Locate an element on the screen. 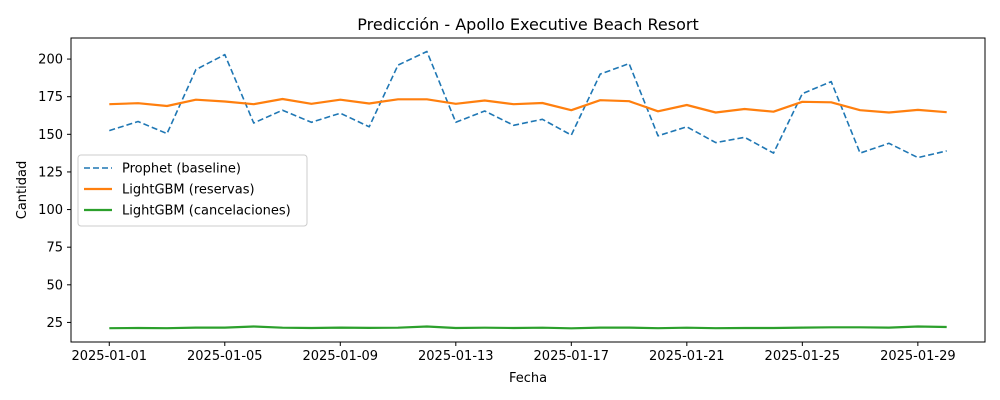 The width and height of the screenshot is (1000, 400). y-tick-label: 175 is located at coordinates (50, 97).